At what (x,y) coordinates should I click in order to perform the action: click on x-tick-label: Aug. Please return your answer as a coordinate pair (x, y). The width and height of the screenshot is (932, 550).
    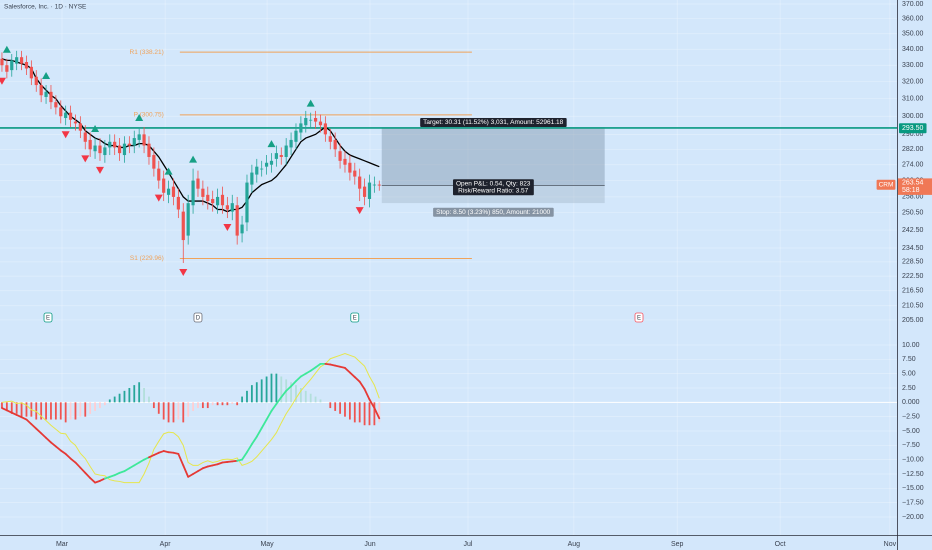
    Looking at the image, I should click on (574, 544).